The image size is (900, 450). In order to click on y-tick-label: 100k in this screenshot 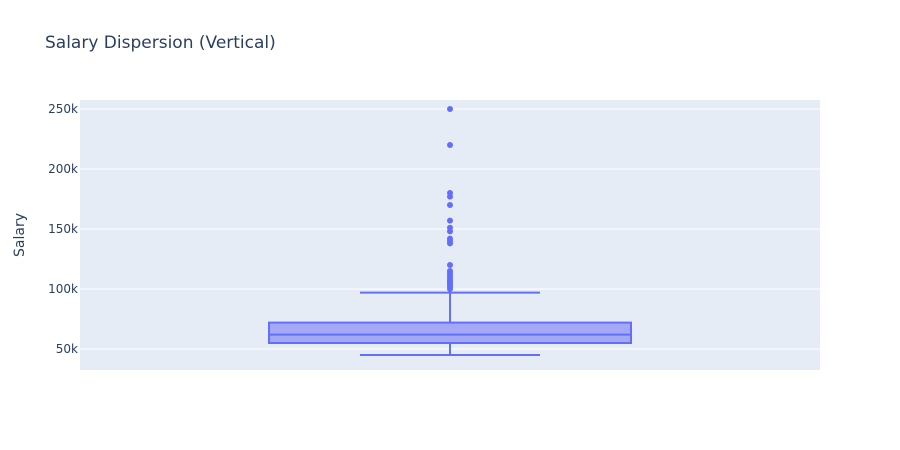, I will do `click(63, 289)`.